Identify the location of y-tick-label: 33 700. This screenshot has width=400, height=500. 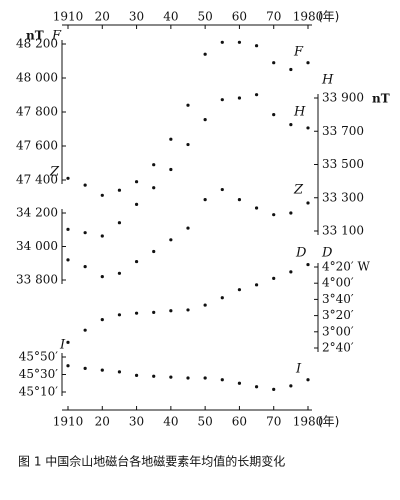
(343, 131).